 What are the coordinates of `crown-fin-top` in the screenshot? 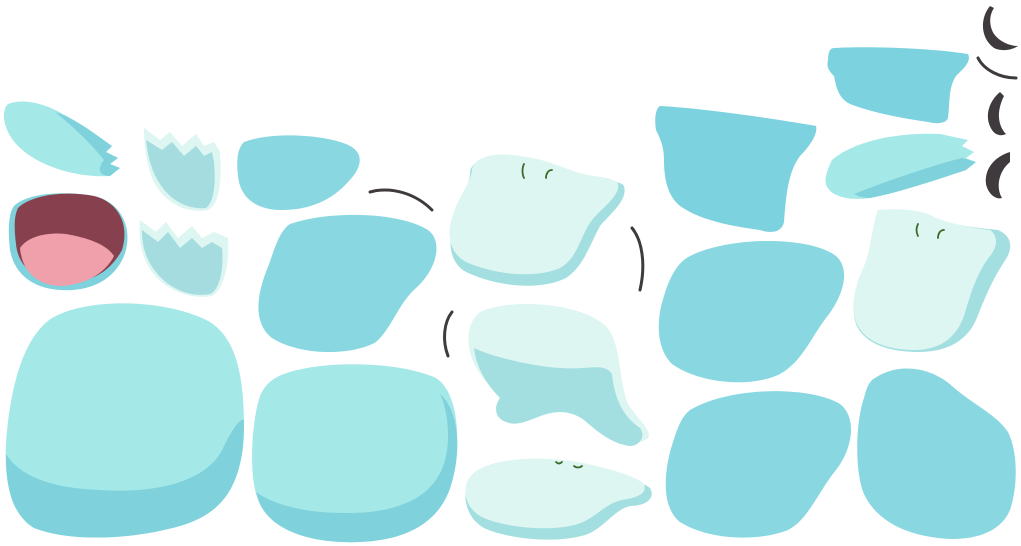 It's located at (182, 169).